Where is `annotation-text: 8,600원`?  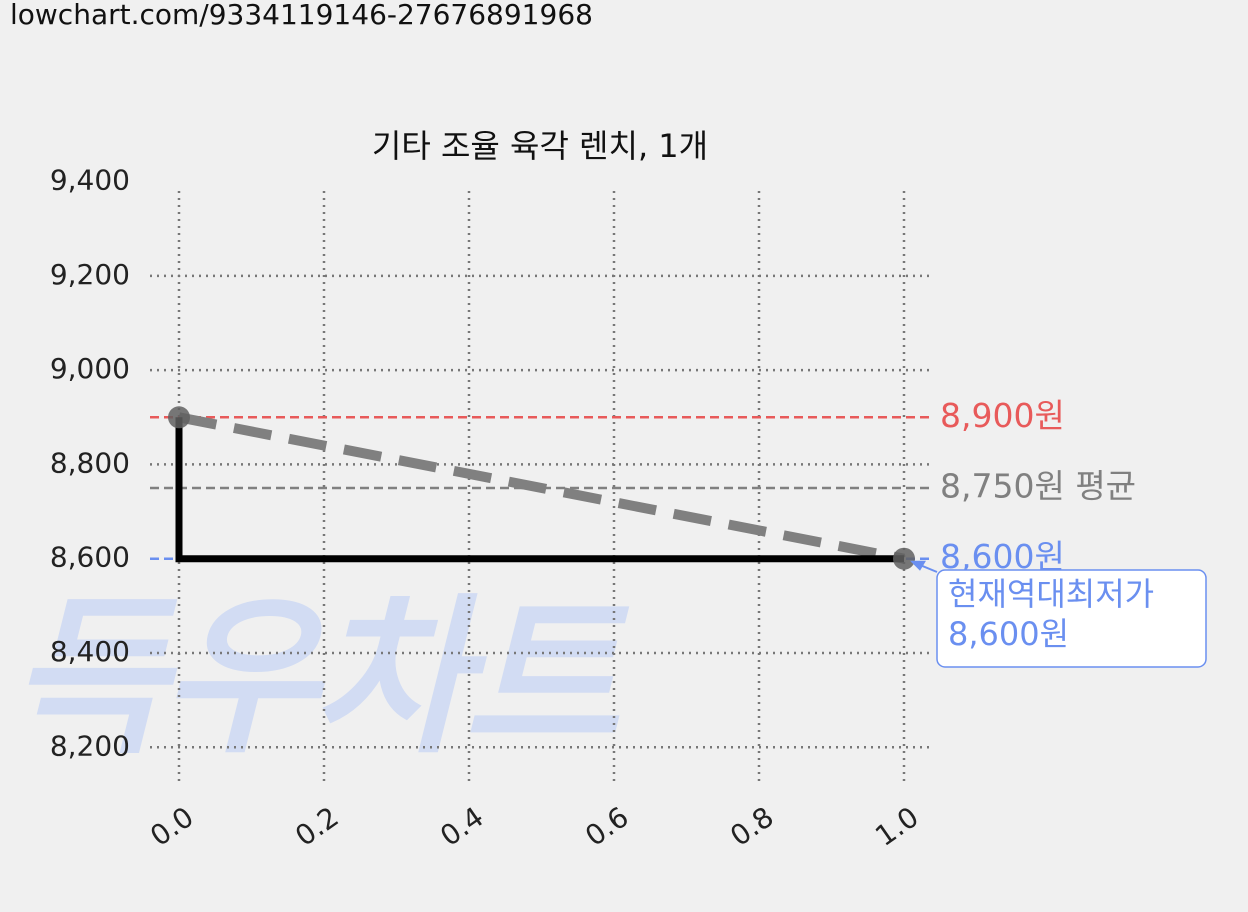 annotation-text: 8,600원 is located at coordinates (1008, 634).